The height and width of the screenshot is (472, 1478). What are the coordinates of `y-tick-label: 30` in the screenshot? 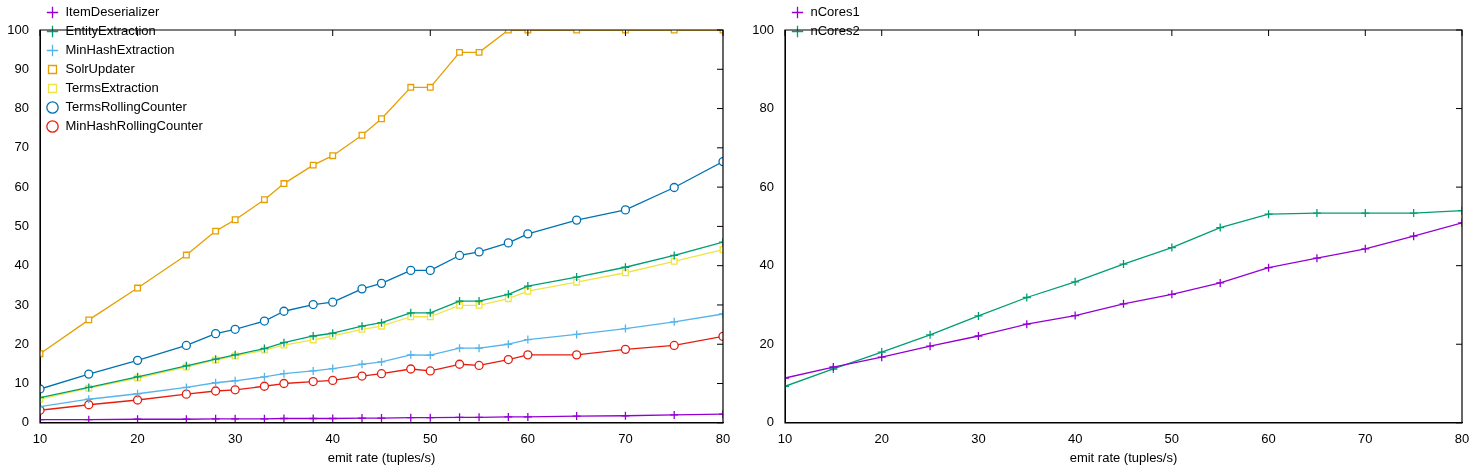 It's located at (21, 304).